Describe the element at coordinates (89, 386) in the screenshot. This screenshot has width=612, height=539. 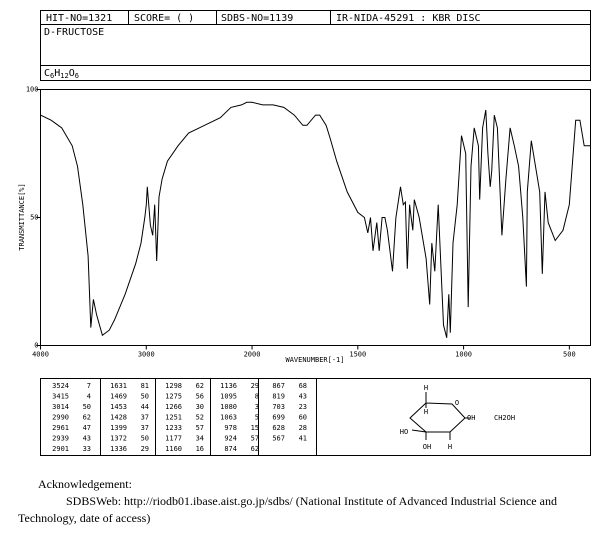
I see `peak-transmittance: 7` at that location.